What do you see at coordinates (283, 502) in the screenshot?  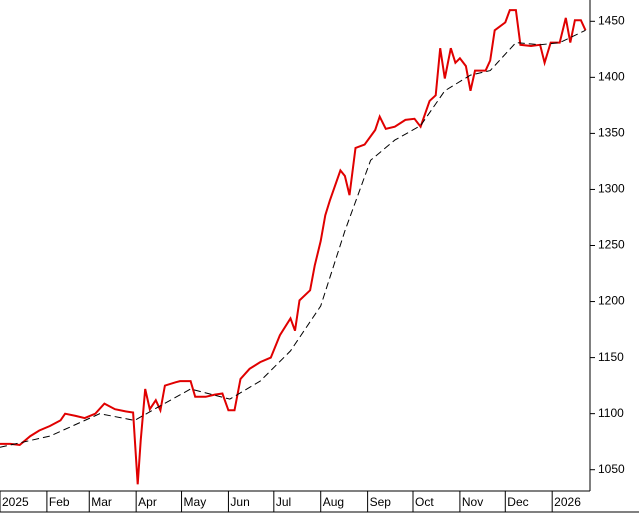 I see `x-tick-label: Jul` at bounding box center [283, 502].